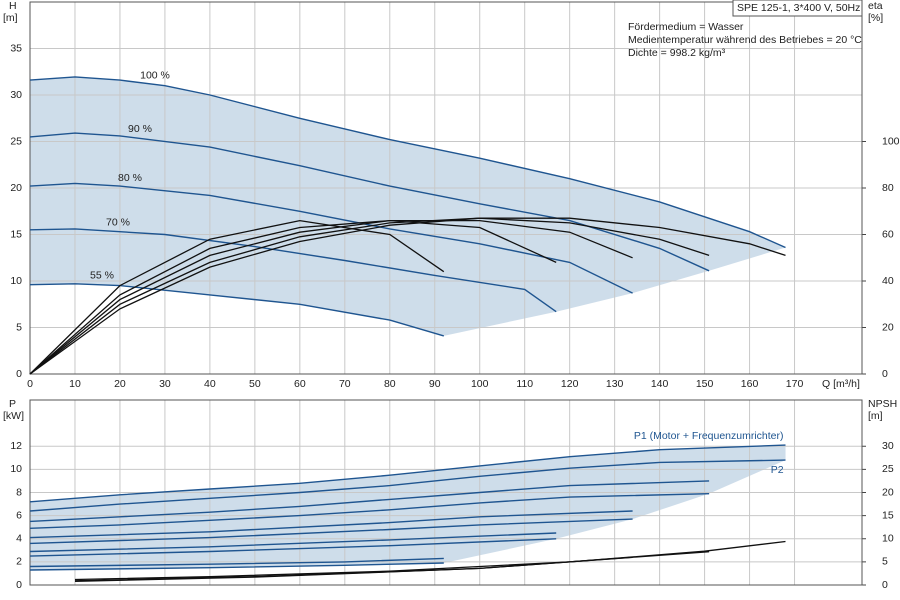 The width and height of the screenshot is (900, 600). Describe the element at coordinates (13, 416) in the screenshot. I see `y-axis-label: [kW]` at that location.